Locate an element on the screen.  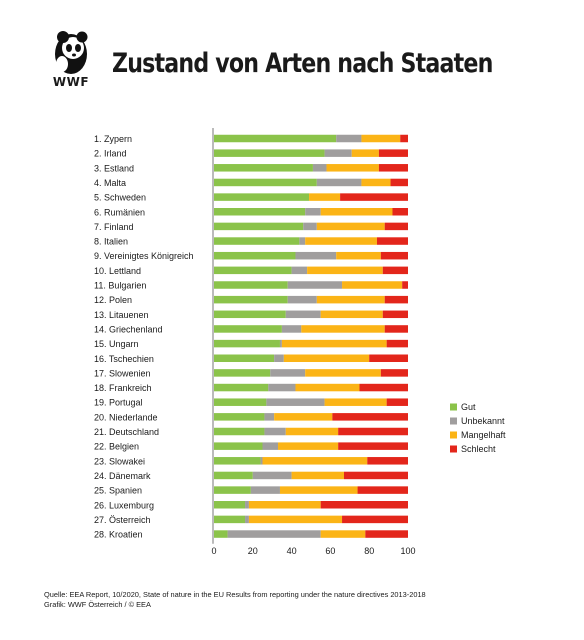
category-label: 4. Malta is located at coordinates (110, 183).